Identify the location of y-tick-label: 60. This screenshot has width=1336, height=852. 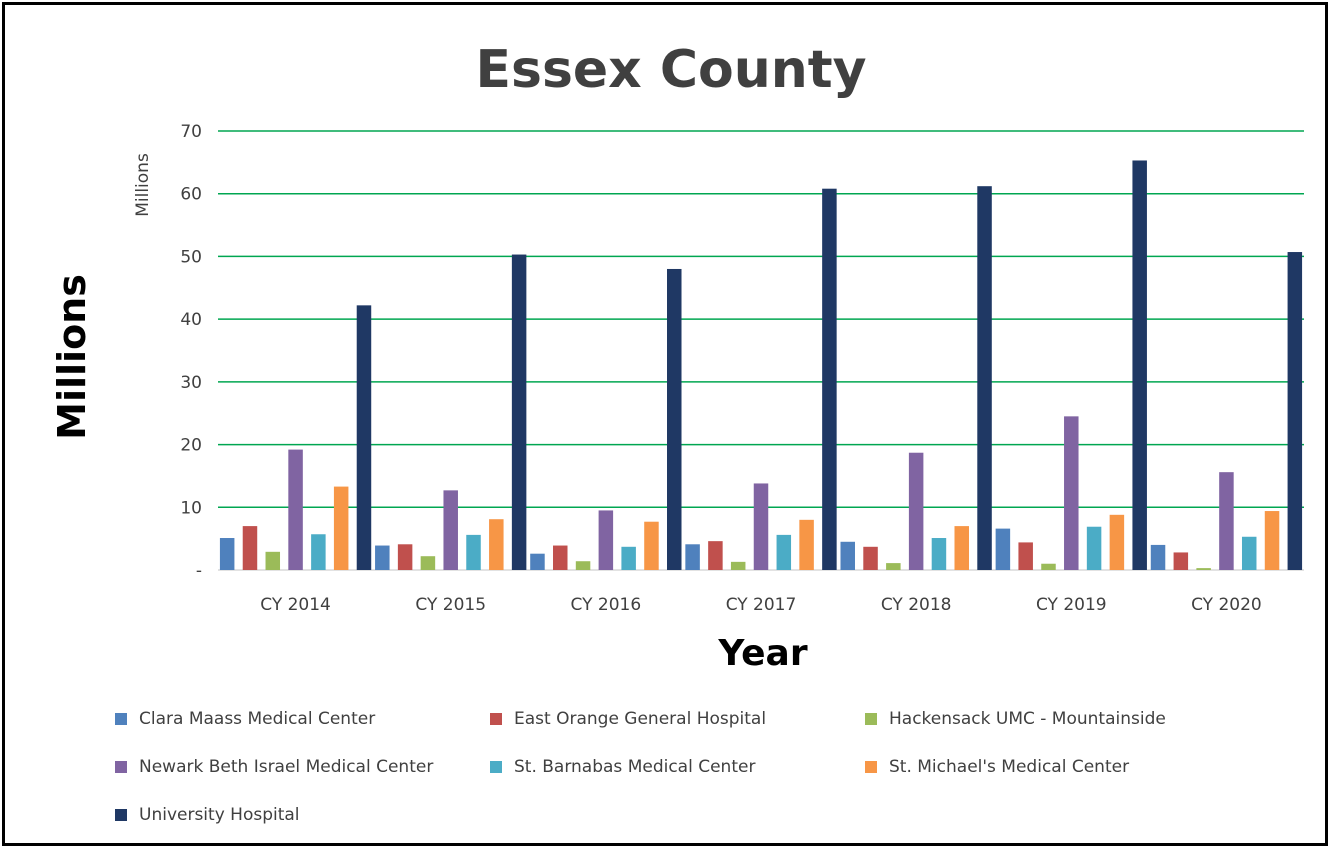
(191, 195).